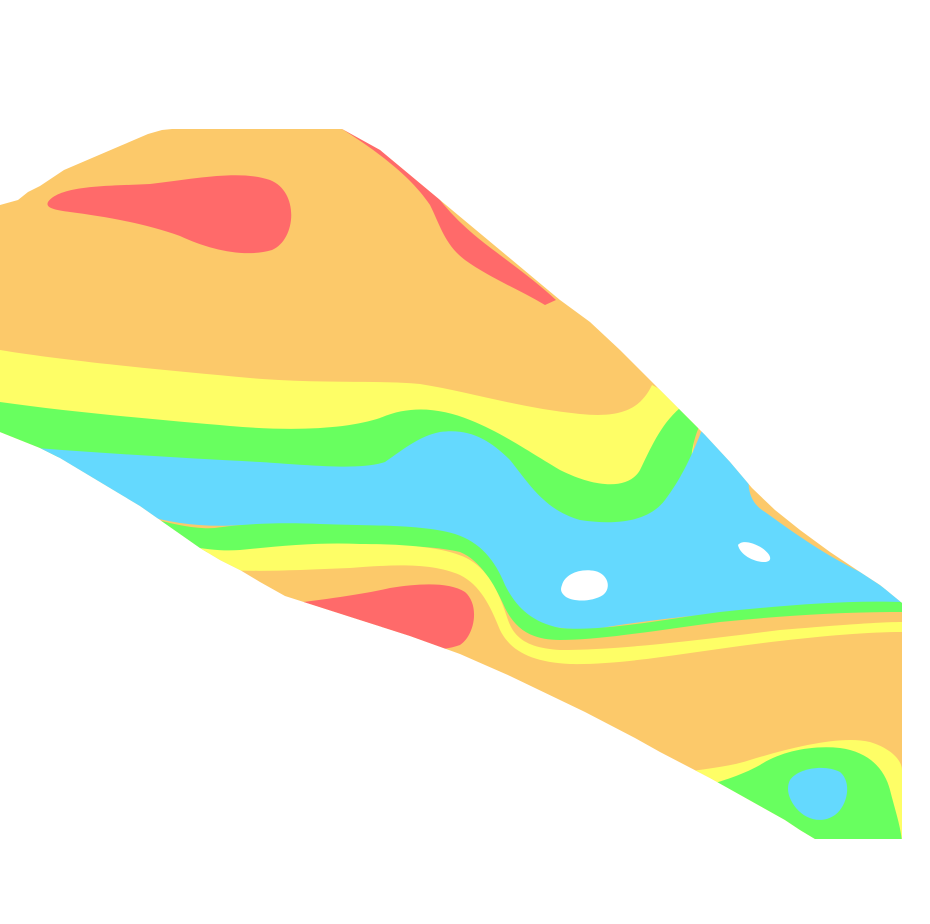  I want to click on red-high-zone-lower, so click(377, 617).